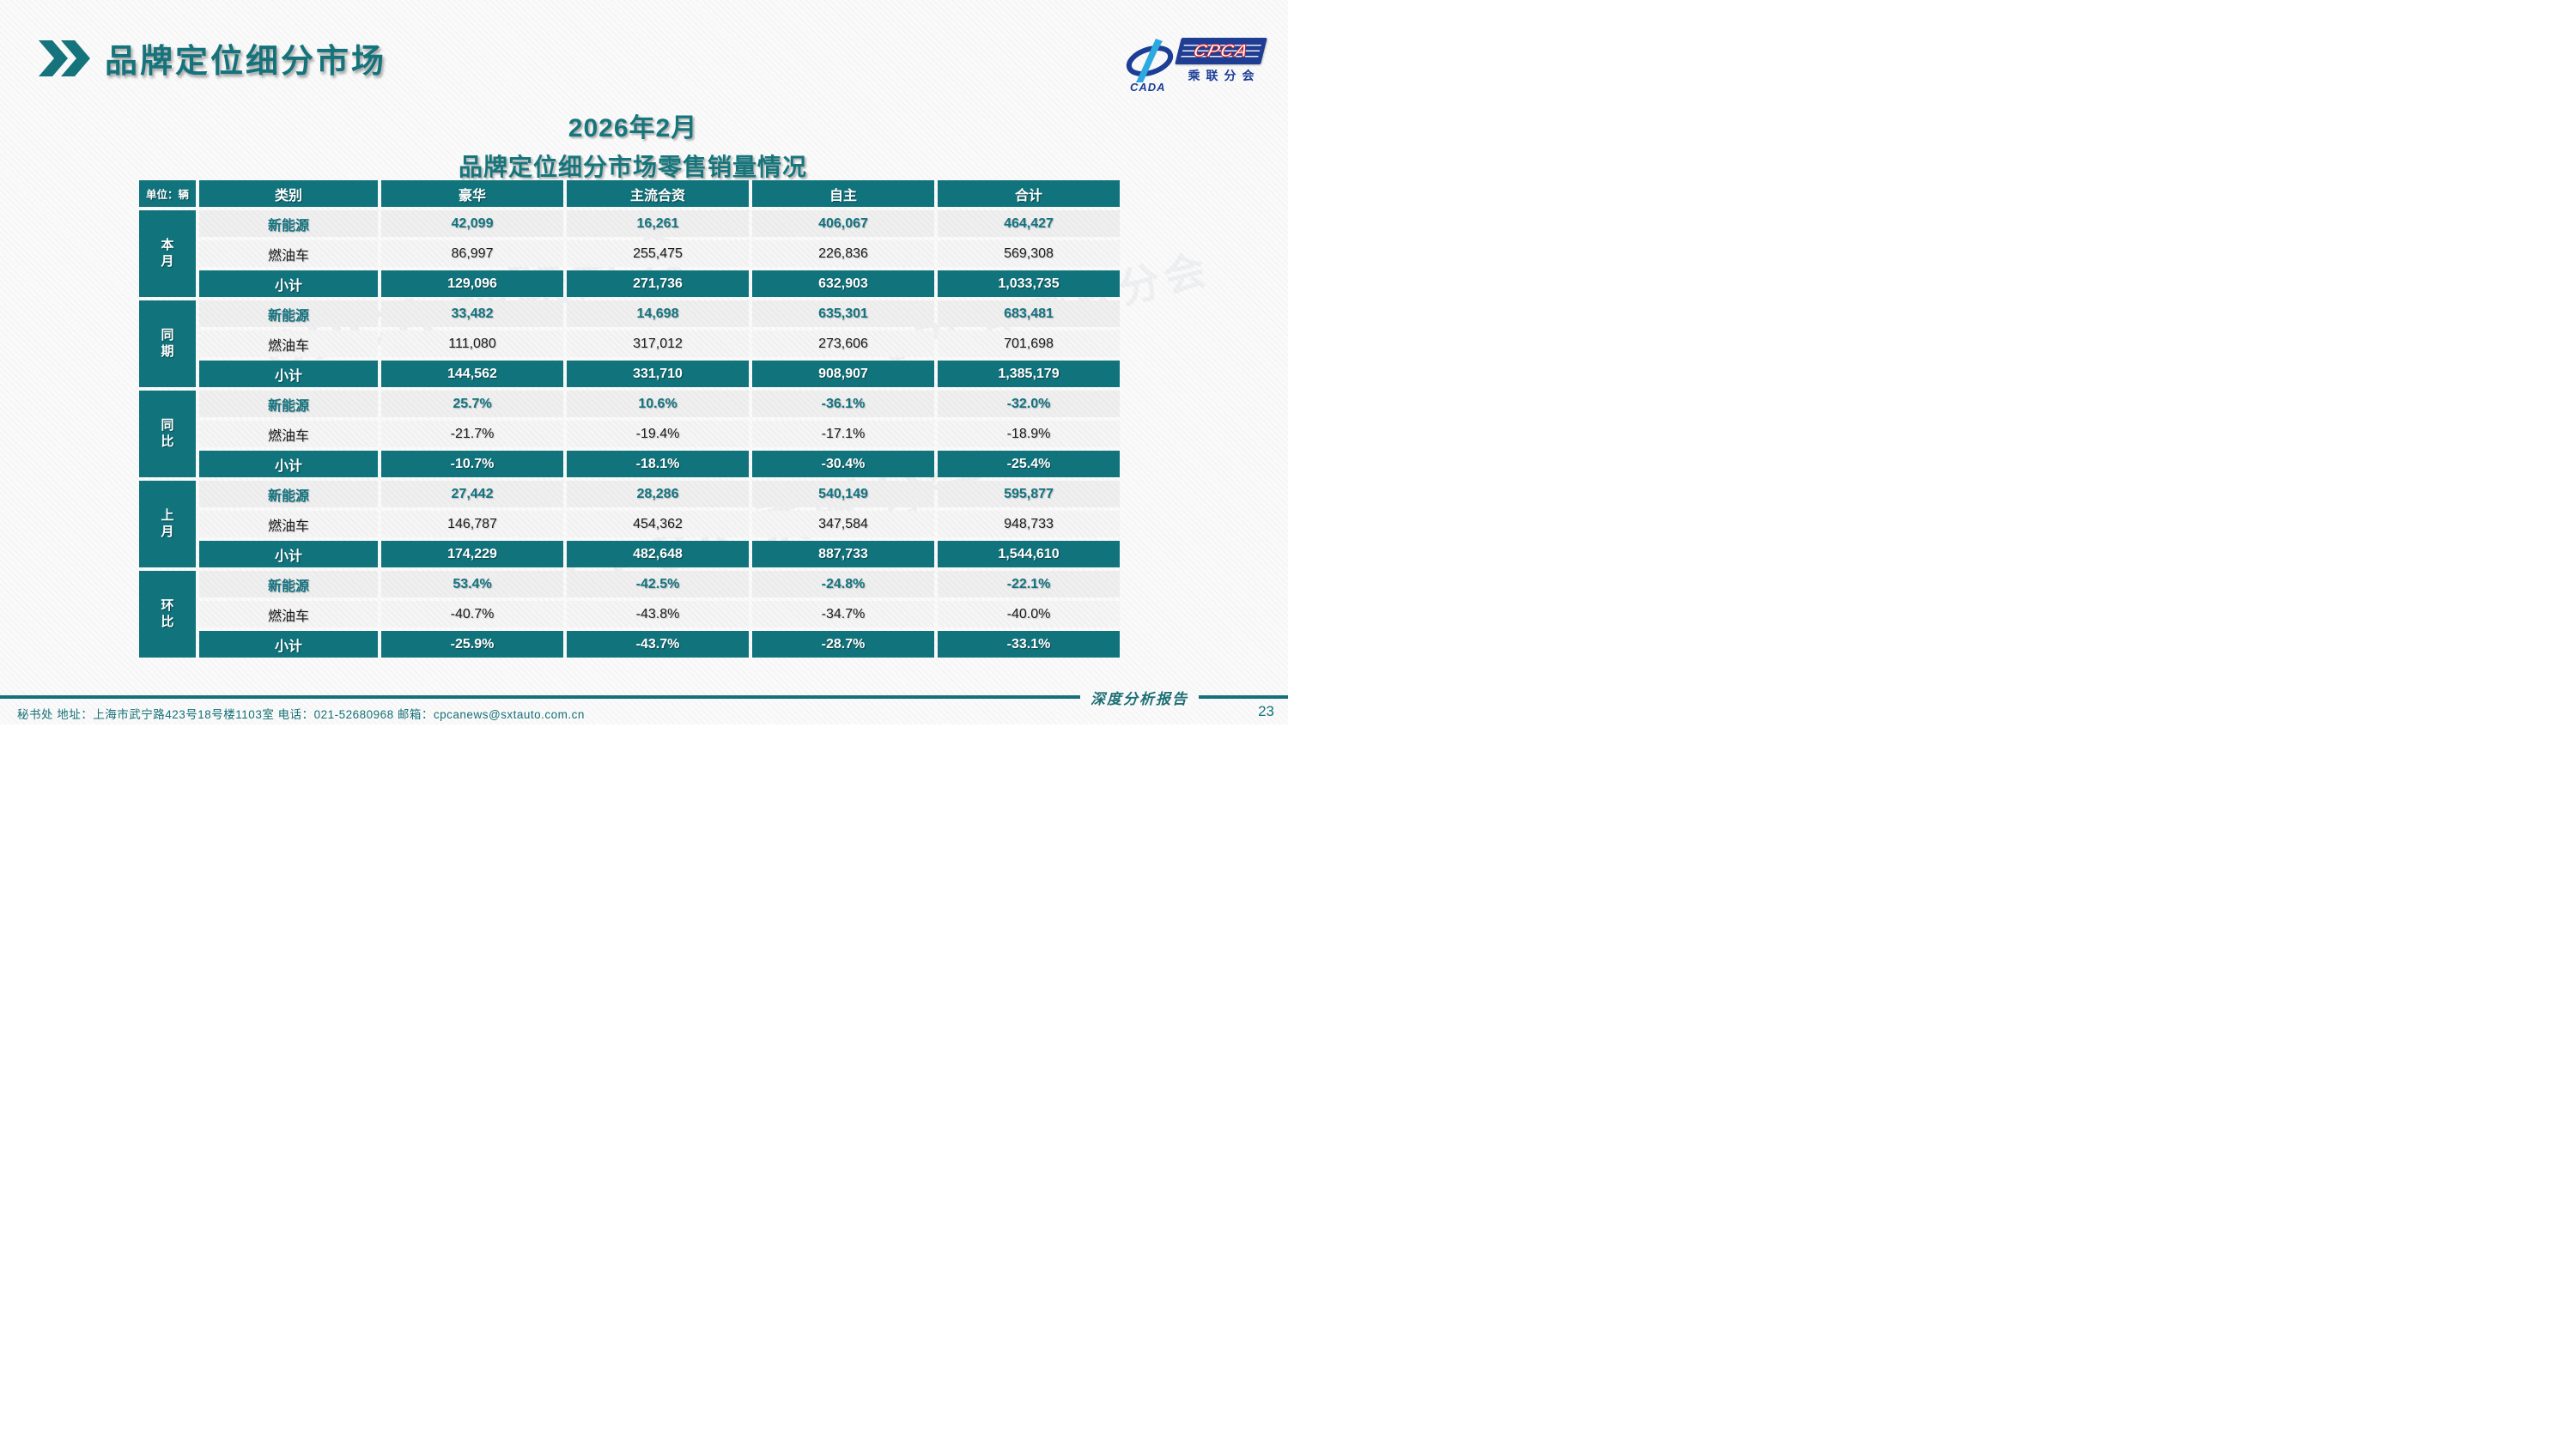 The image size is (2576, 1449). I want to click on unit-label: 单位：辆, so click(167, 193).